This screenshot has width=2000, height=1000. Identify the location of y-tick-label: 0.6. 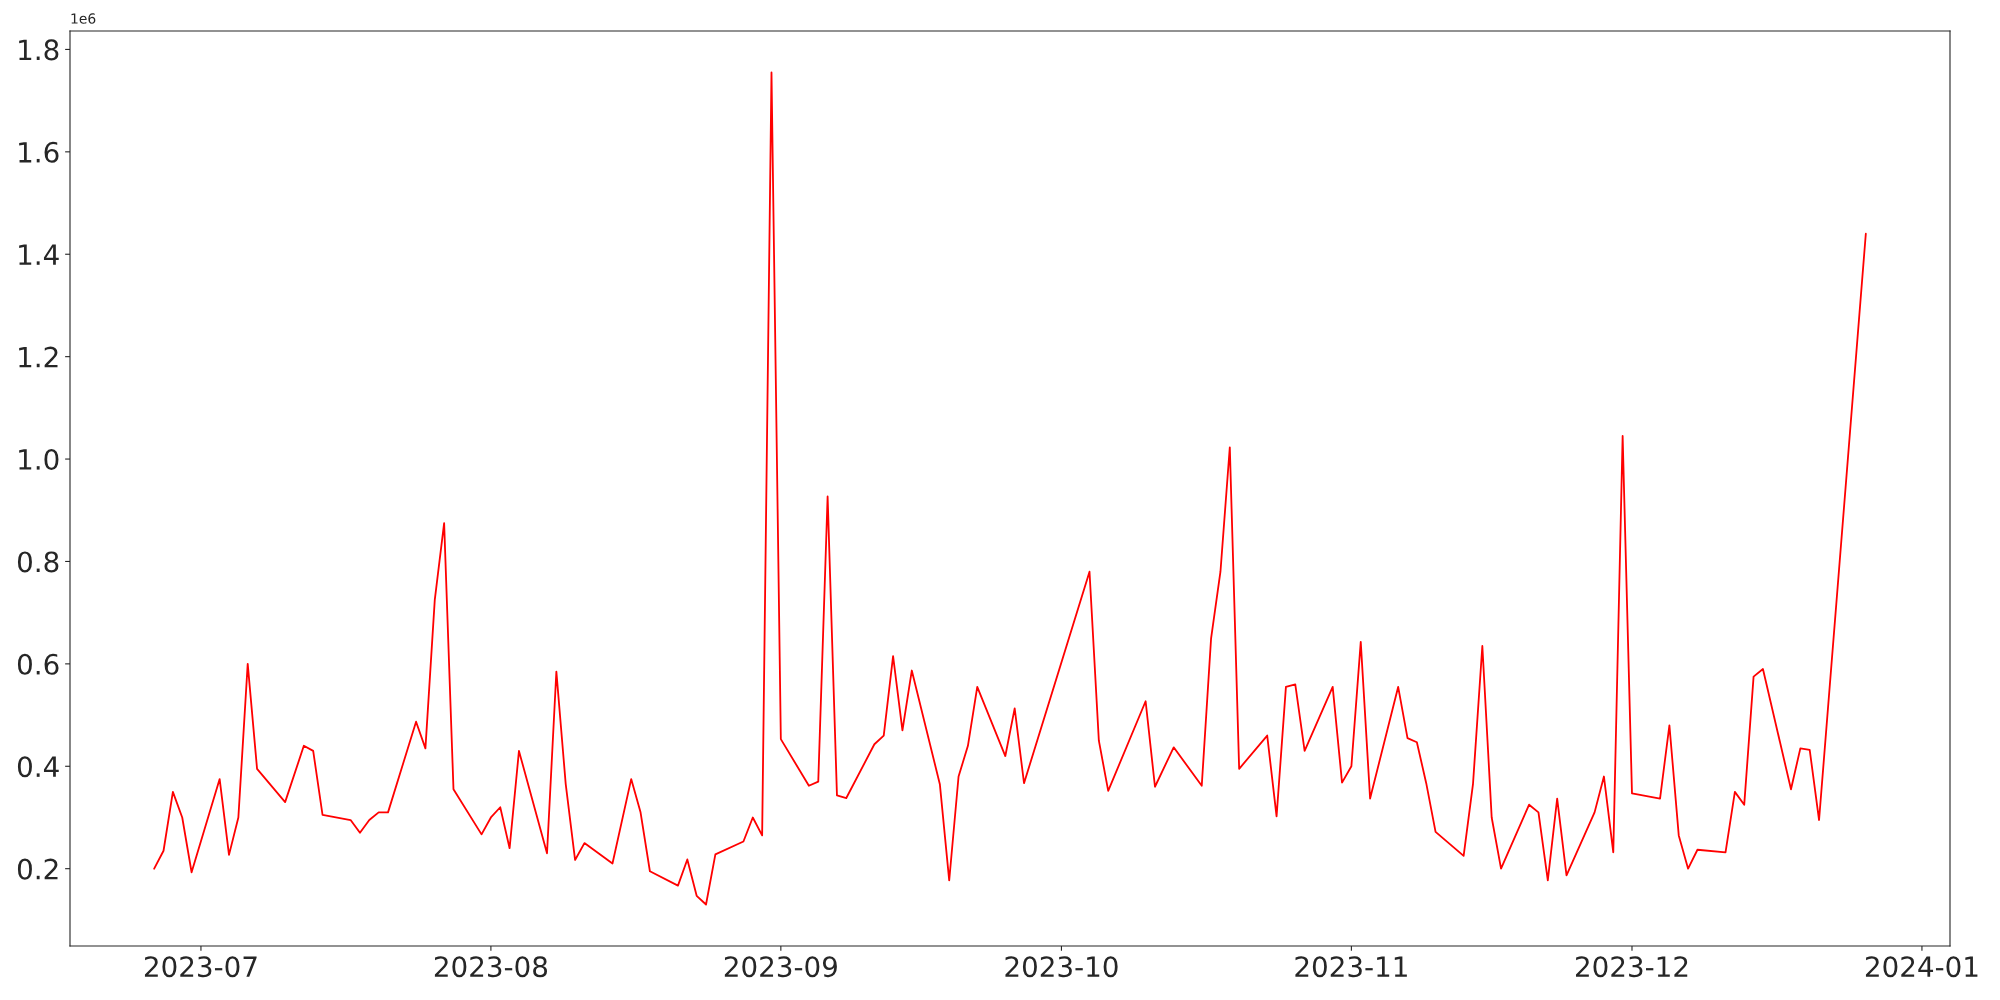
(38, 664).